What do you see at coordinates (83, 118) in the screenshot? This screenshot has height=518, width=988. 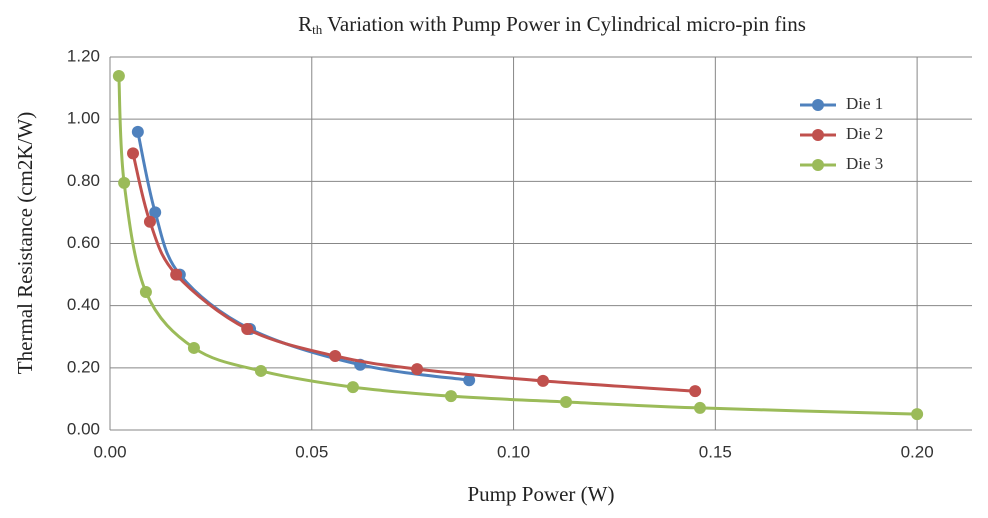 I see `y-tick-label: 1.00` at bounding box center [83, 118].